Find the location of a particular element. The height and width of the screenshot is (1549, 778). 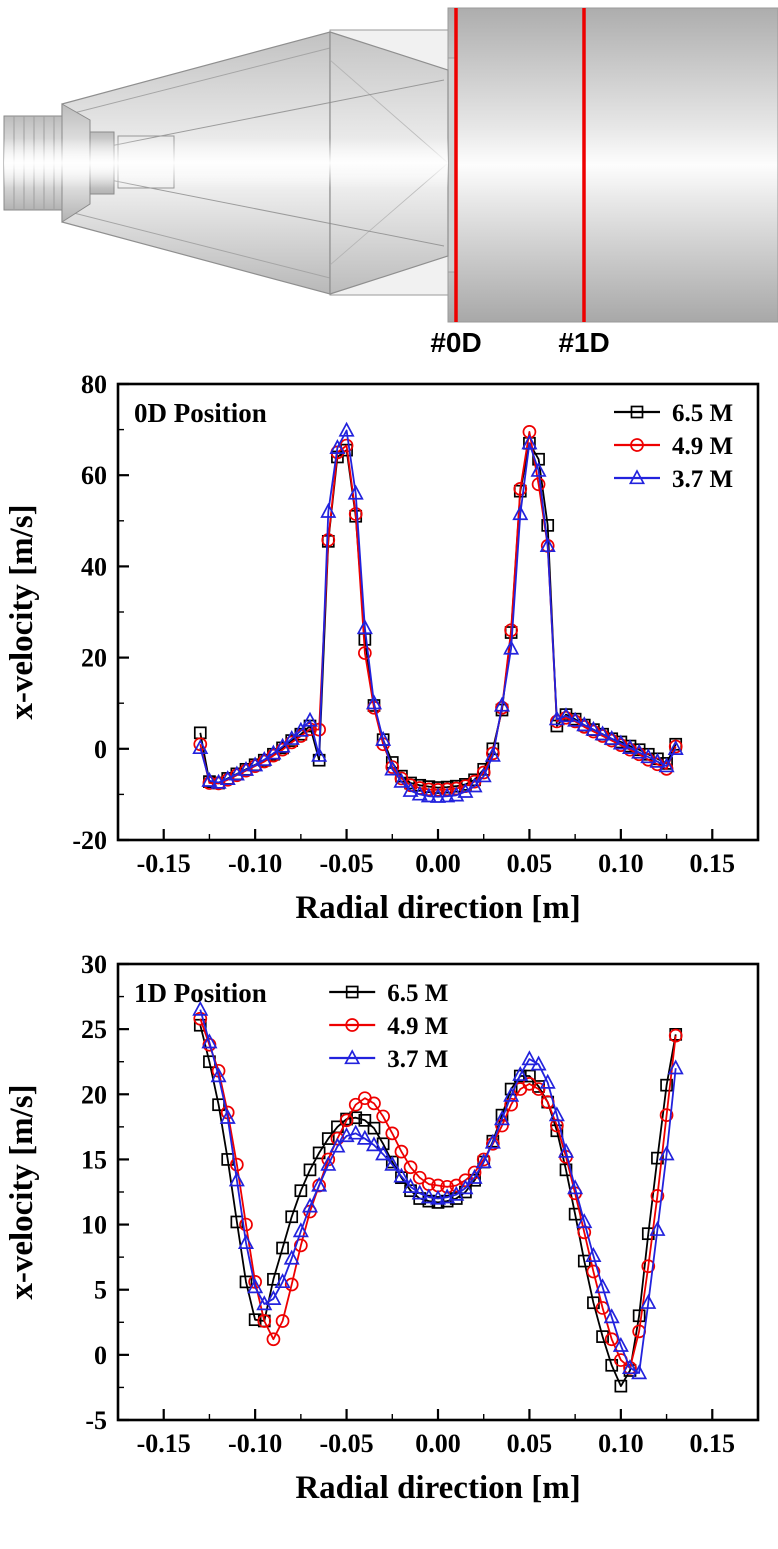

legend-item: 4.9 M is located at coordinates (388, 1026).